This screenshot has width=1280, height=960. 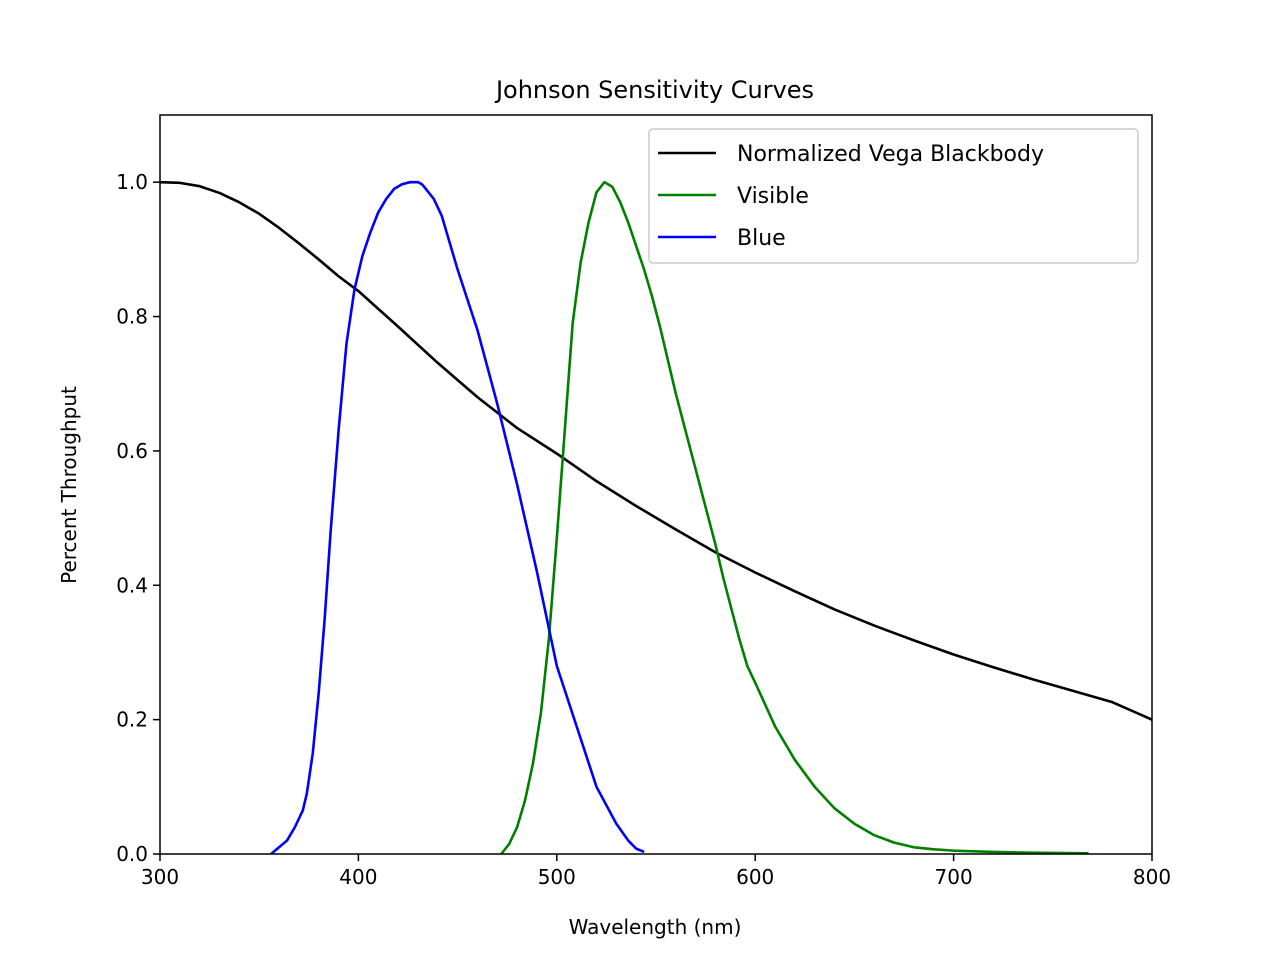 I want to click on x-tick-label: 600, so click(x=755, y=877).